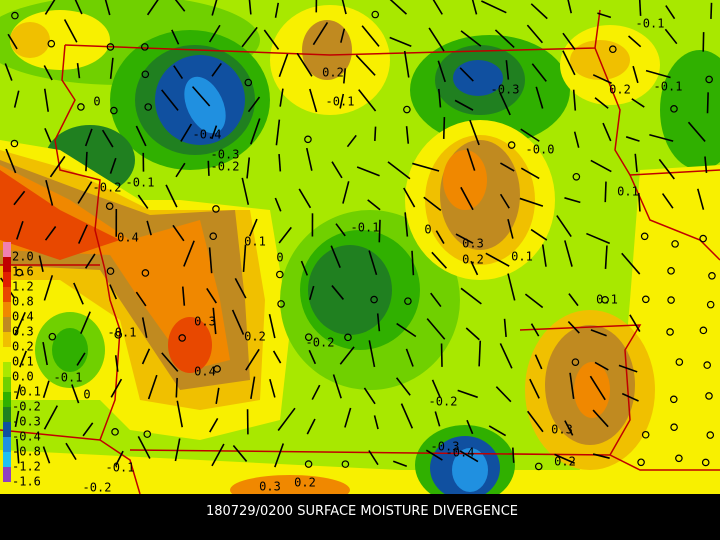  I want to click on legend-label: 0.0, so click(23, 377).